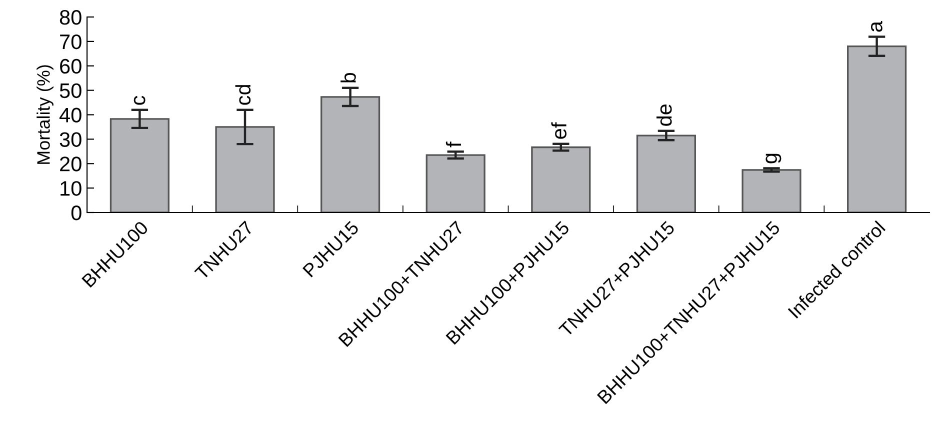 The height and width of the screenshot is (425, 936). Describe the element at coordinates (71, 90) in the screenshot. I see `y-tick-label: 50` at that location.